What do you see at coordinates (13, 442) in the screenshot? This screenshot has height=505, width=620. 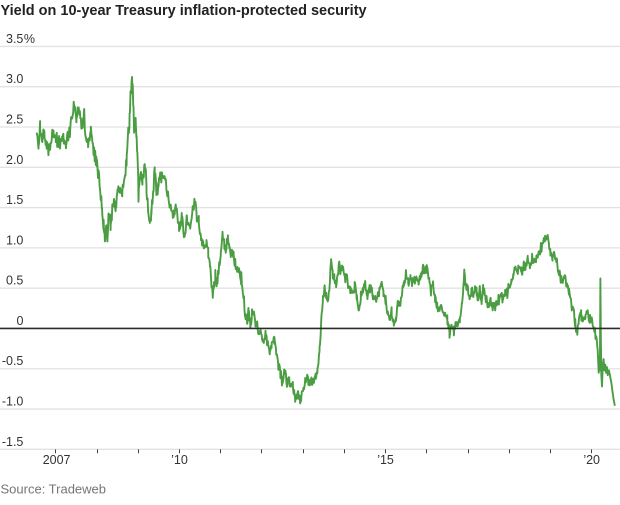 I see `svg-text: -1.5` at bounding box center [13, 442].